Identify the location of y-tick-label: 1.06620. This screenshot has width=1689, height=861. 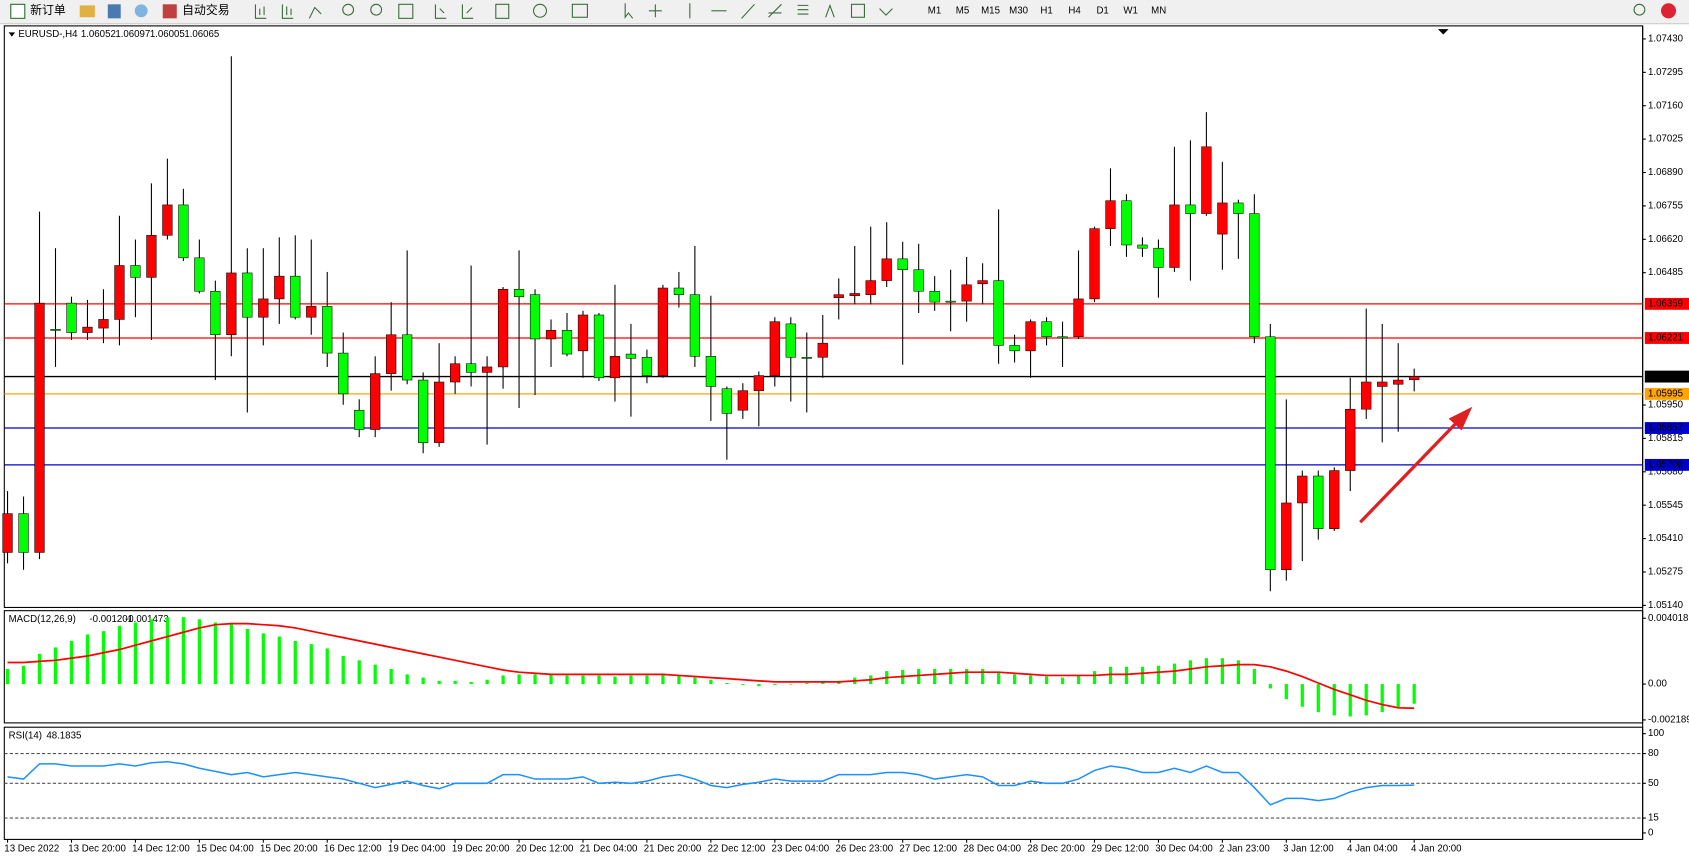
(1666, 239).